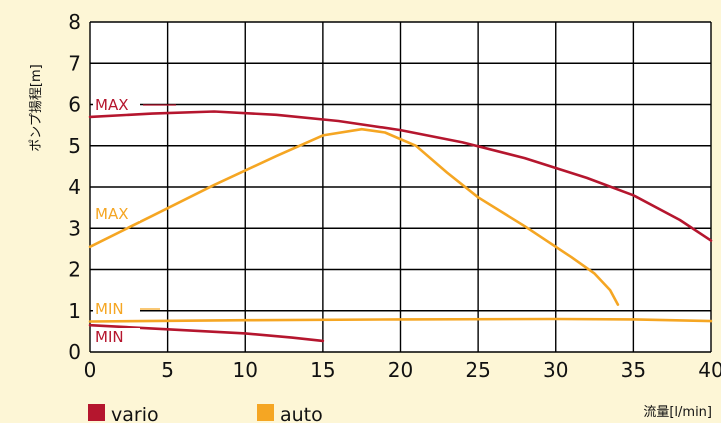  What do you see at coordinates (206, 333) in the screenshot?
I see `series-line-vario-min` at bounding box center [206, 333].